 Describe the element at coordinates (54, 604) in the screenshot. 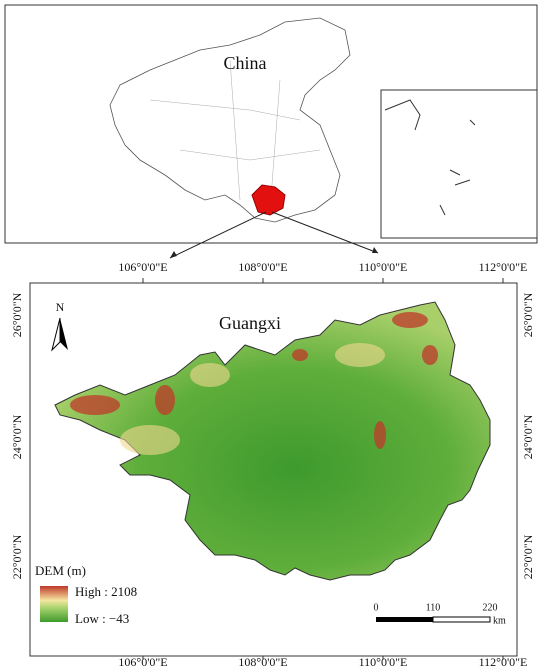

I see `legend-ramp` at that location.